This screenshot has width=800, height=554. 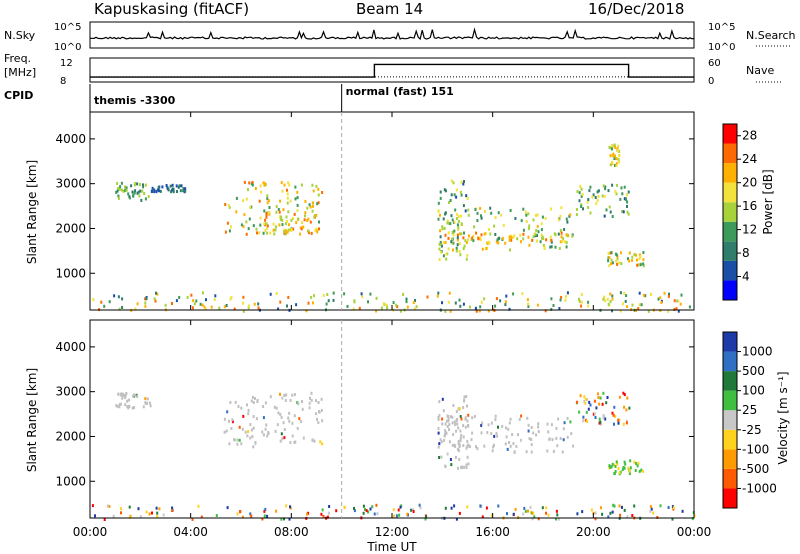 I want to click on y-tick-label: 3000, so click(x=70, y=184).